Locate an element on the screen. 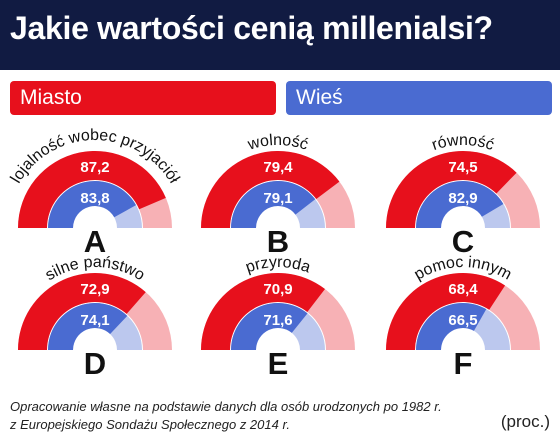 The height and width of the screenshot is (440, 560). gauge-letter: E is located at coordinates (278, 363).